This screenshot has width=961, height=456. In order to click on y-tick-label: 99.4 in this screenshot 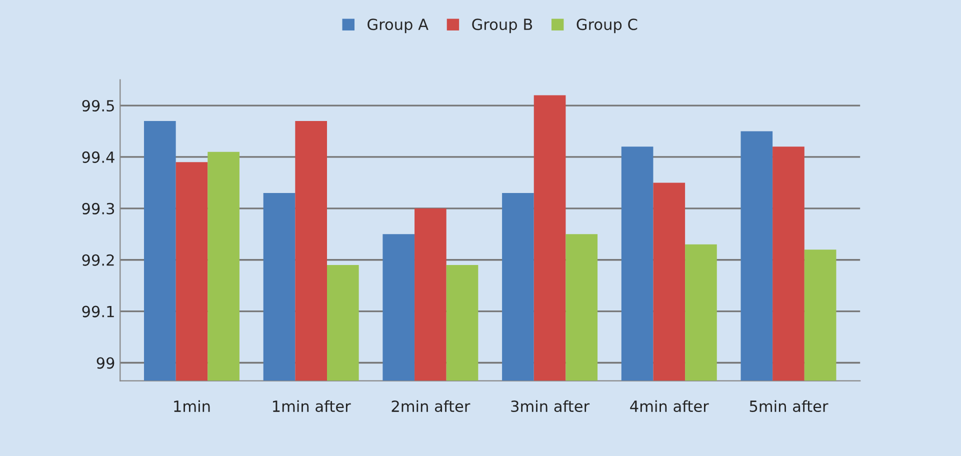, I will do `click(98, 157)`.